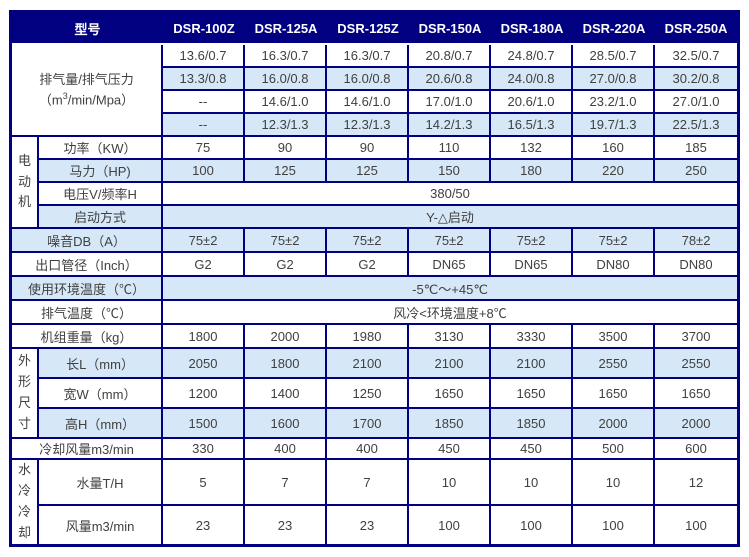 The image size is (749, 557). What do you see at coordinates (204, 148) in the screenshot?
I see `value-cell: 75` at bounding box center [204, 148].